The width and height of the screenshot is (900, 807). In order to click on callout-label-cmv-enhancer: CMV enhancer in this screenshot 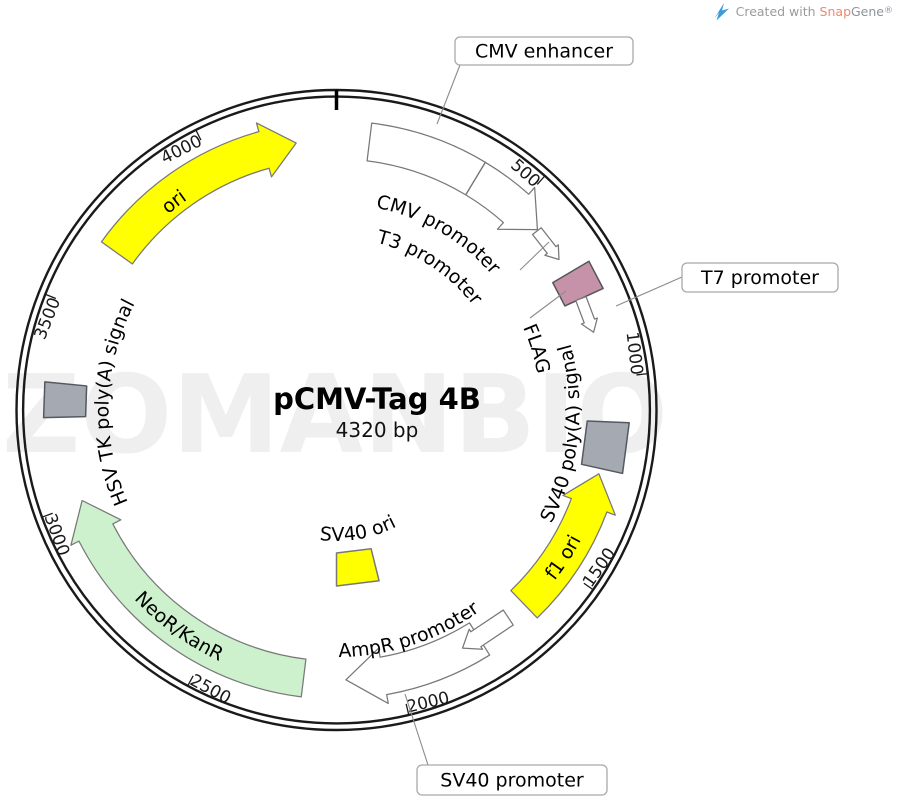, I will do `click(544, 52)`.